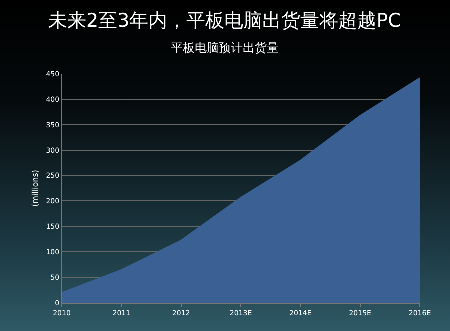 The width and height of the screenshot is (450, 331). Describe the element at coordinates (225, 21) in the screenshot. I see `chart-title: 未来2至3年内，平板电脑出货量将超越PC` at that location.